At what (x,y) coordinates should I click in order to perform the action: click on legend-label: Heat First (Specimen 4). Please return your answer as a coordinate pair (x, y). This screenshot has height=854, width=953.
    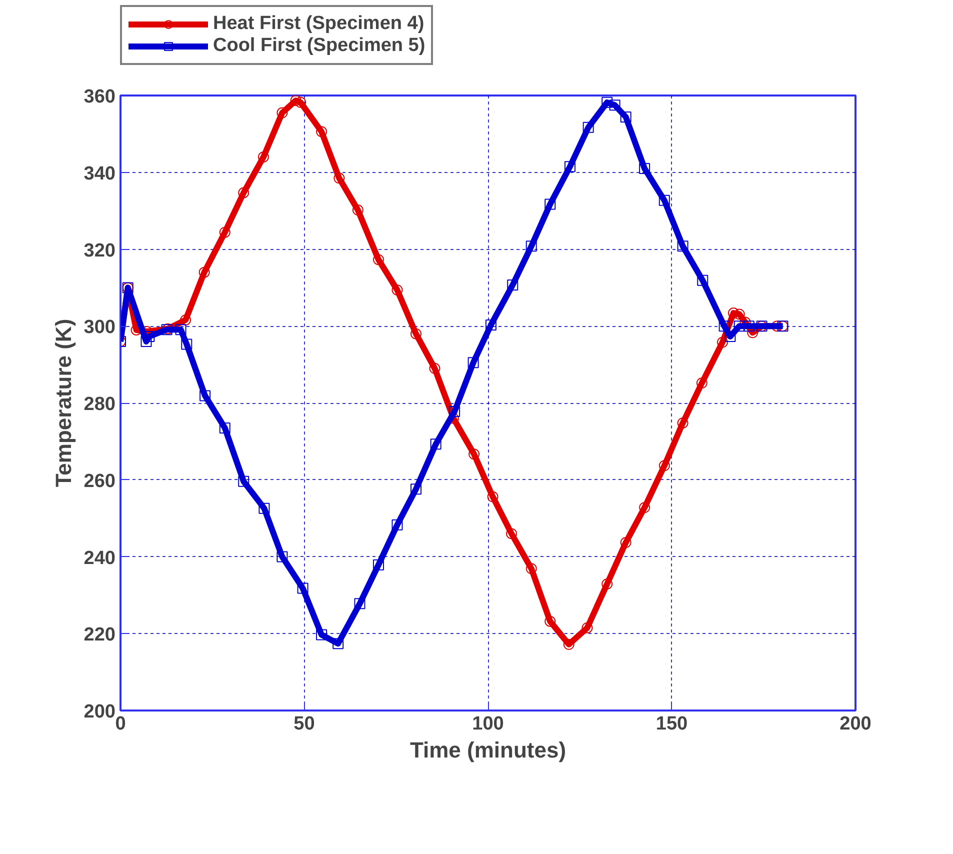
    Looking at the image, I should click on (318, 24).